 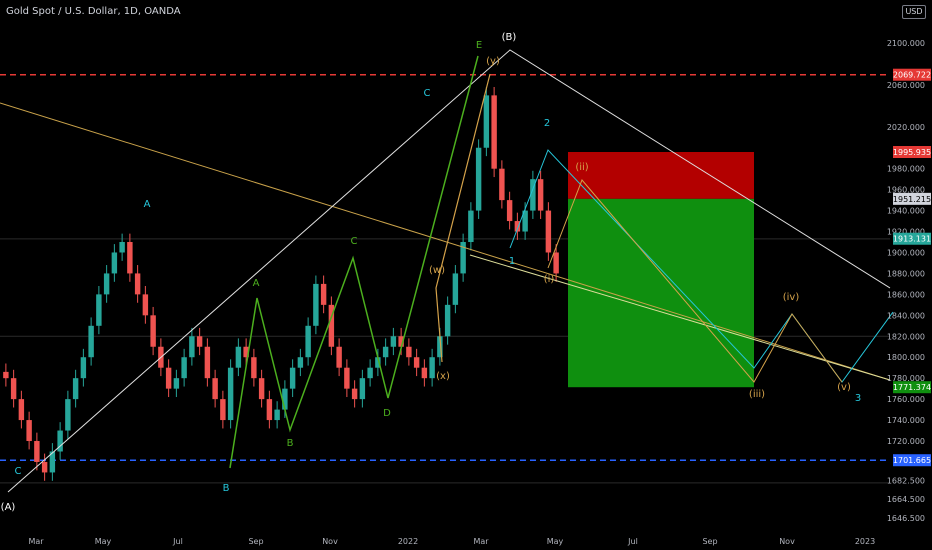 I want to click on y-tick-label: 2060.000, so click(x=906, y=85).